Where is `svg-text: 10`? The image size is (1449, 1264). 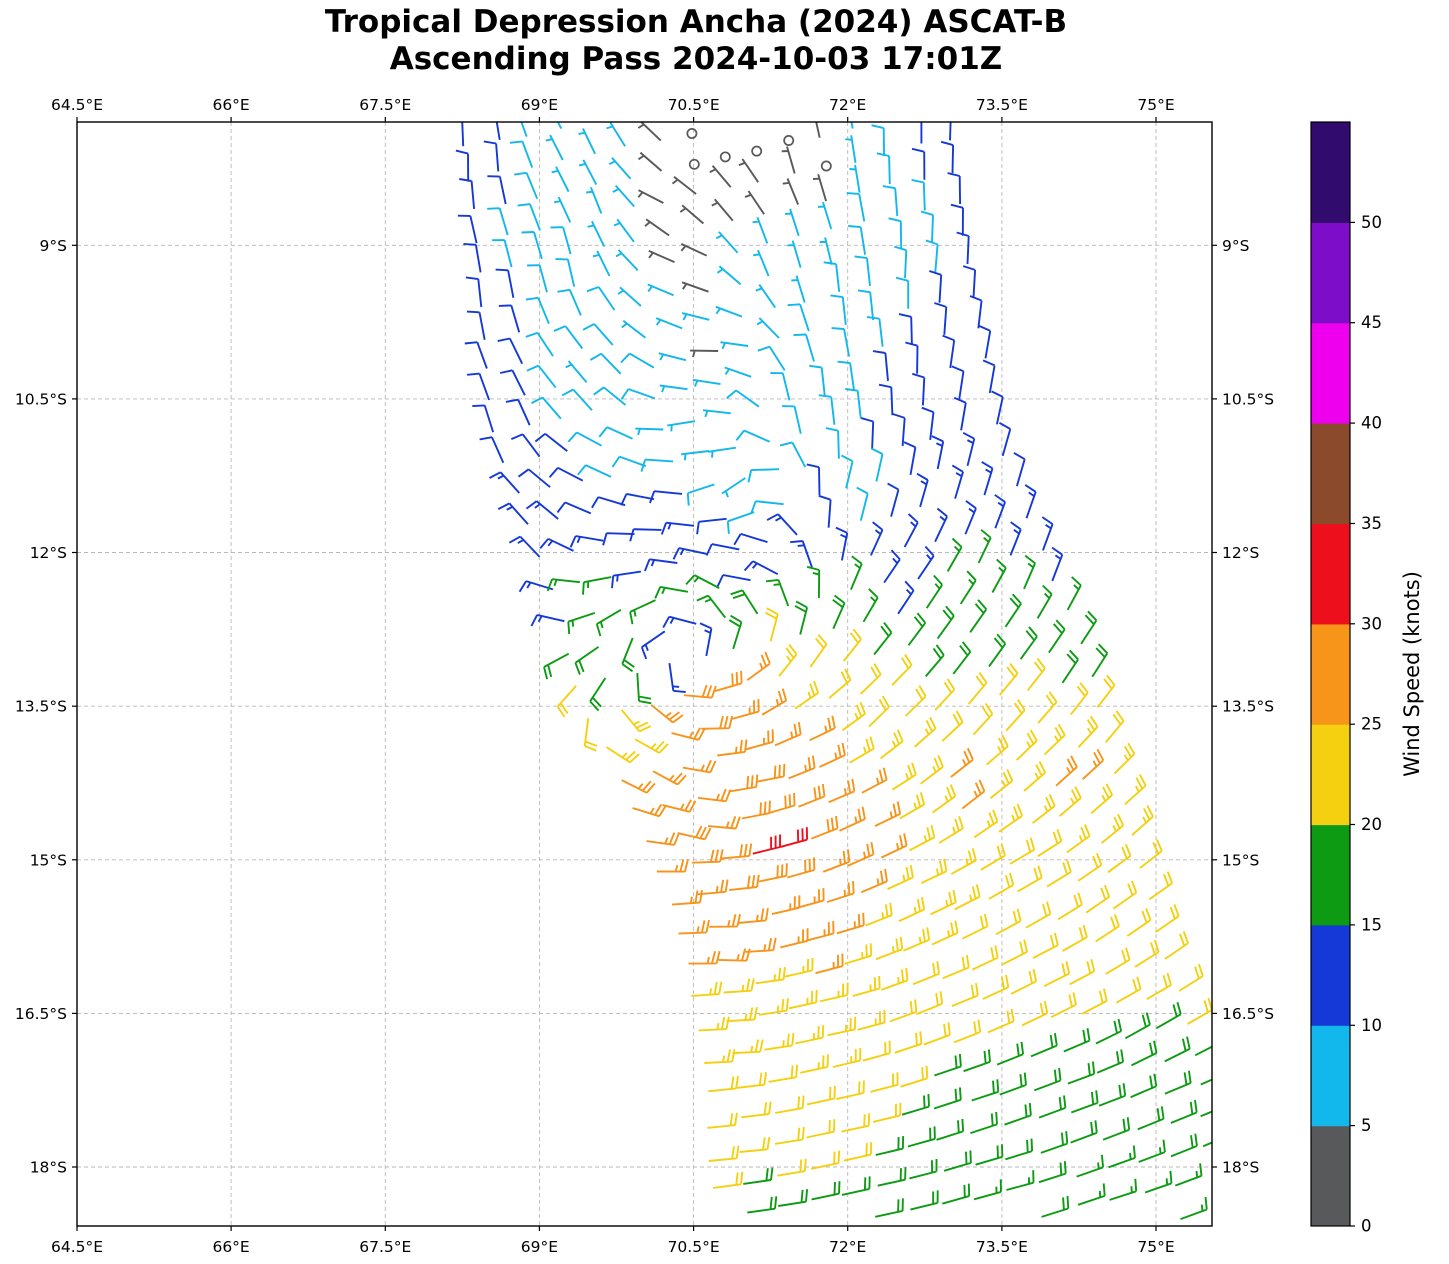
svg-text: 10 is located at coordinates (1371, 1025).